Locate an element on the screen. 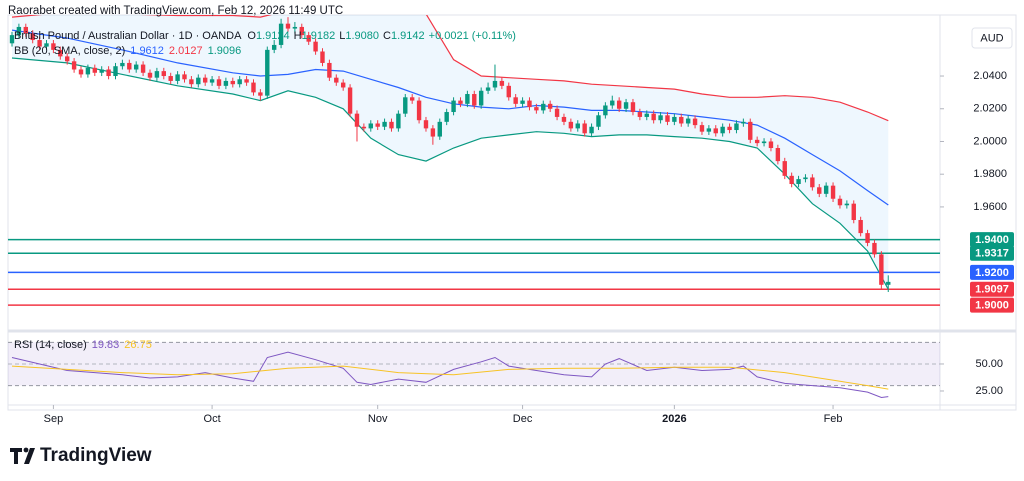 The height and width of the screenshot is (481, 1024). x-tick-label: 2026 is located at coordinates (674, 419).